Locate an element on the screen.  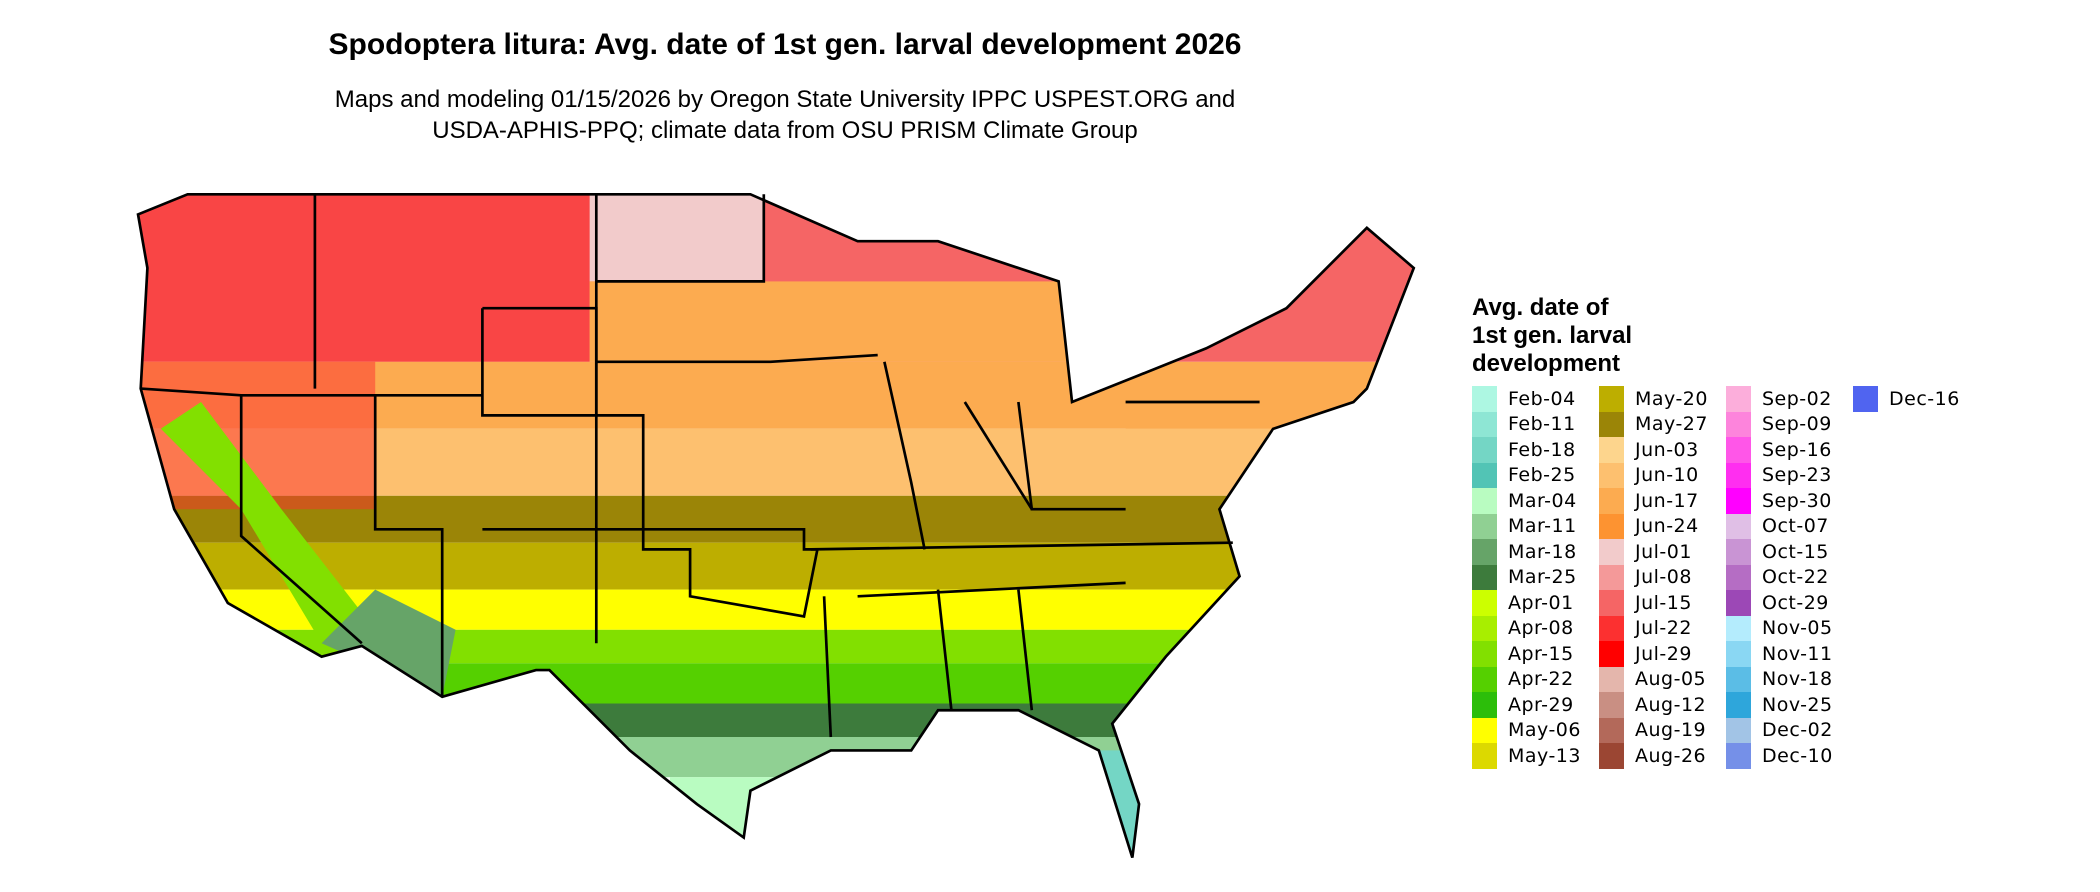
band-apr22 is located at coordinates (776, 683).